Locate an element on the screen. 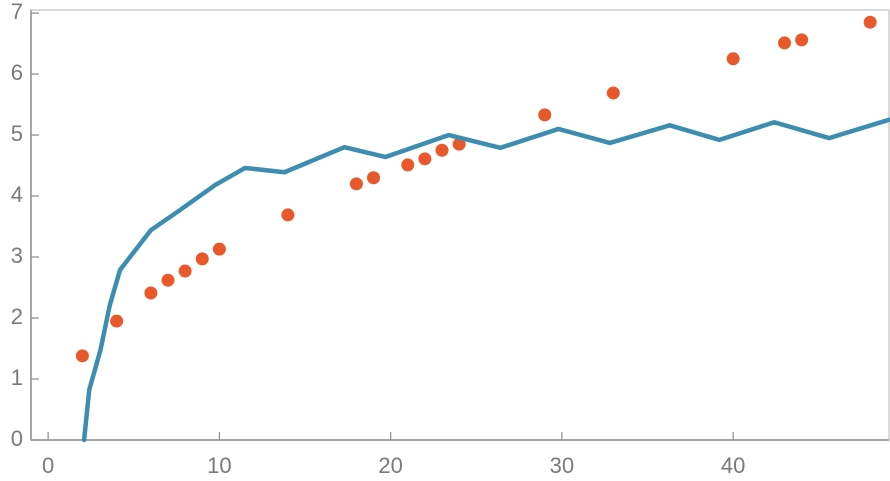 This screenshot has width=890, height=481. x-tick-label: 0 is located at coordinates (48, 465).